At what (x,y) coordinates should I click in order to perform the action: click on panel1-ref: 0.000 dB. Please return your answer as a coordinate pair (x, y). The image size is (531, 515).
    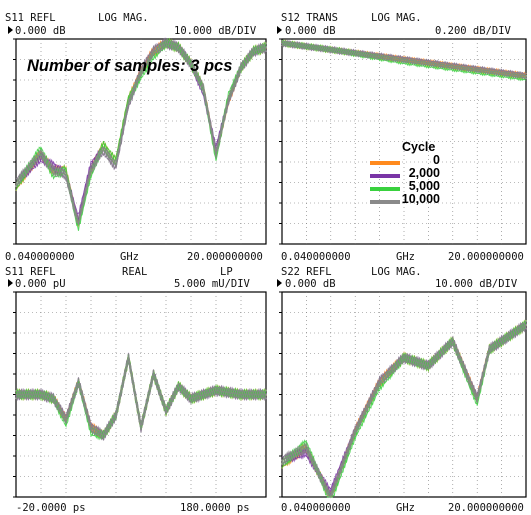
    Looking at the image, I should click on (40, 31).